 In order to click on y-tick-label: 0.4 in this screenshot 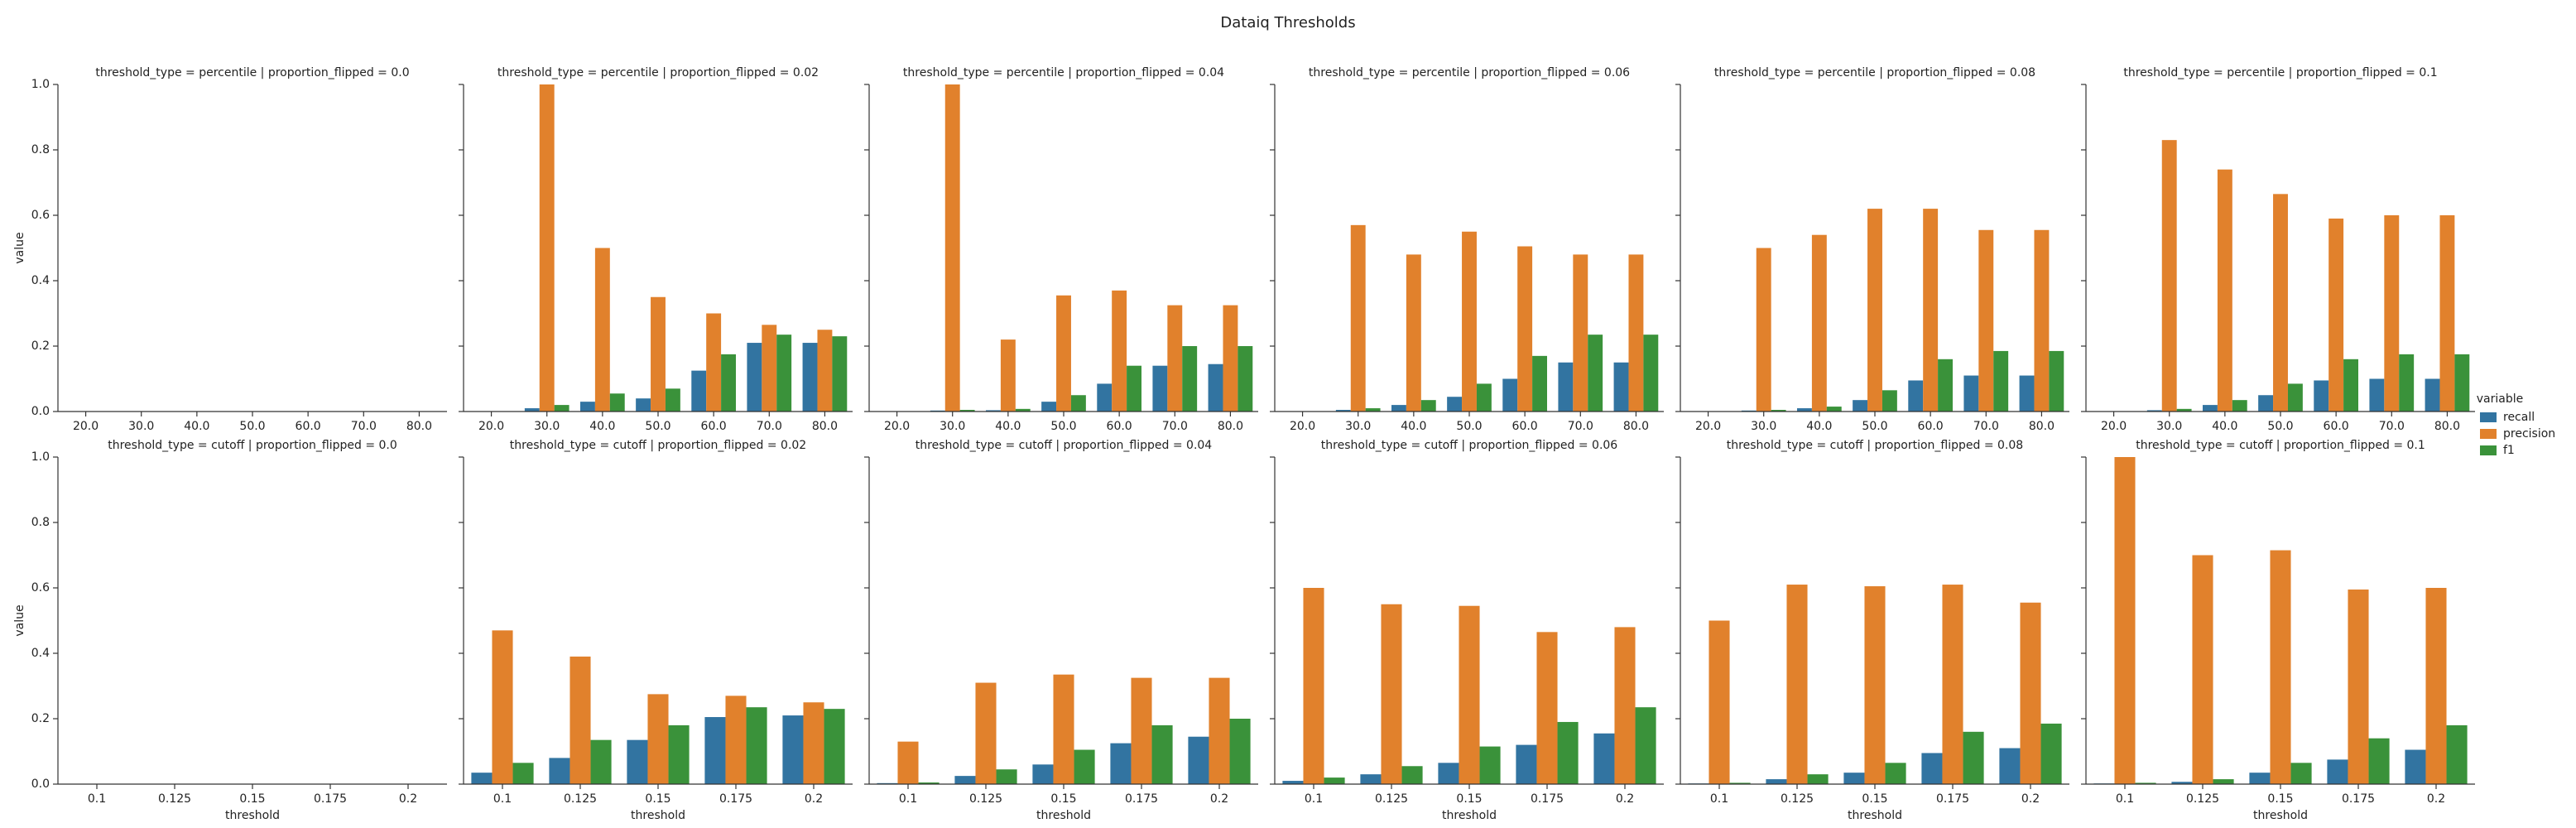, I will do `click(40, 280)`.